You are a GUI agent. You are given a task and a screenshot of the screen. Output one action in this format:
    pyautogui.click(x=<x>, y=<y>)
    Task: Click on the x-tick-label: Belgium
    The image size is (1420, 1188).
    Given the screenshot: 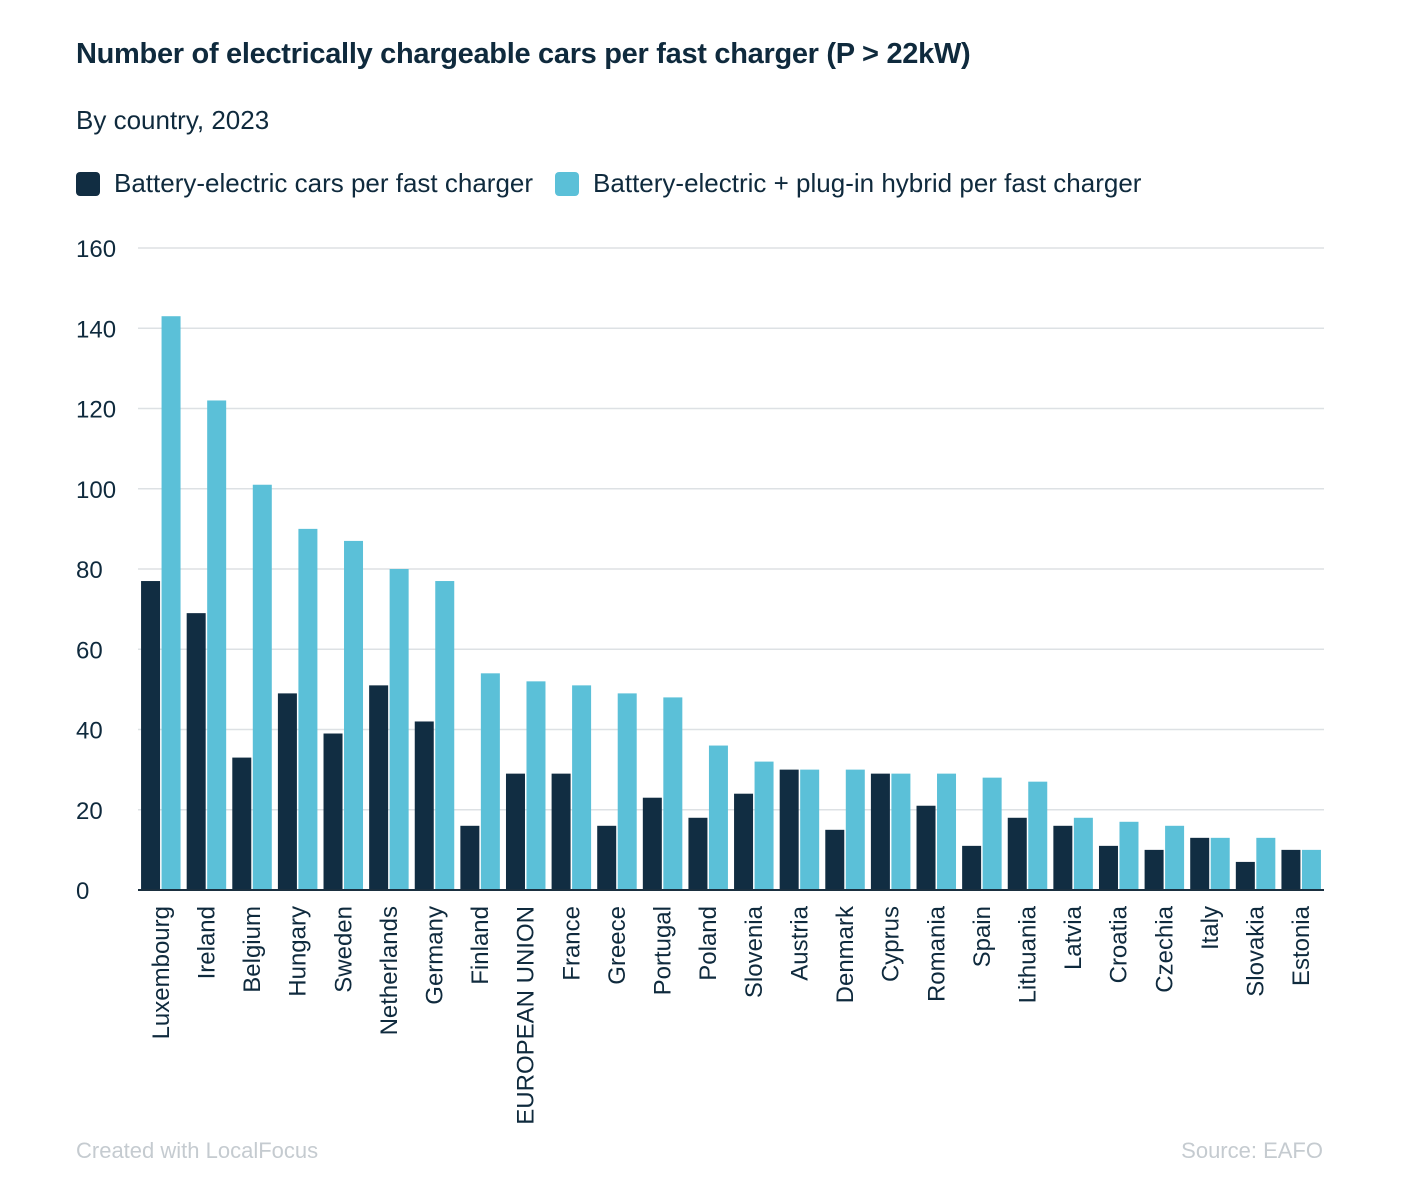 What is the action you would take?
    pyautogui.click(x=252, y=949)
    